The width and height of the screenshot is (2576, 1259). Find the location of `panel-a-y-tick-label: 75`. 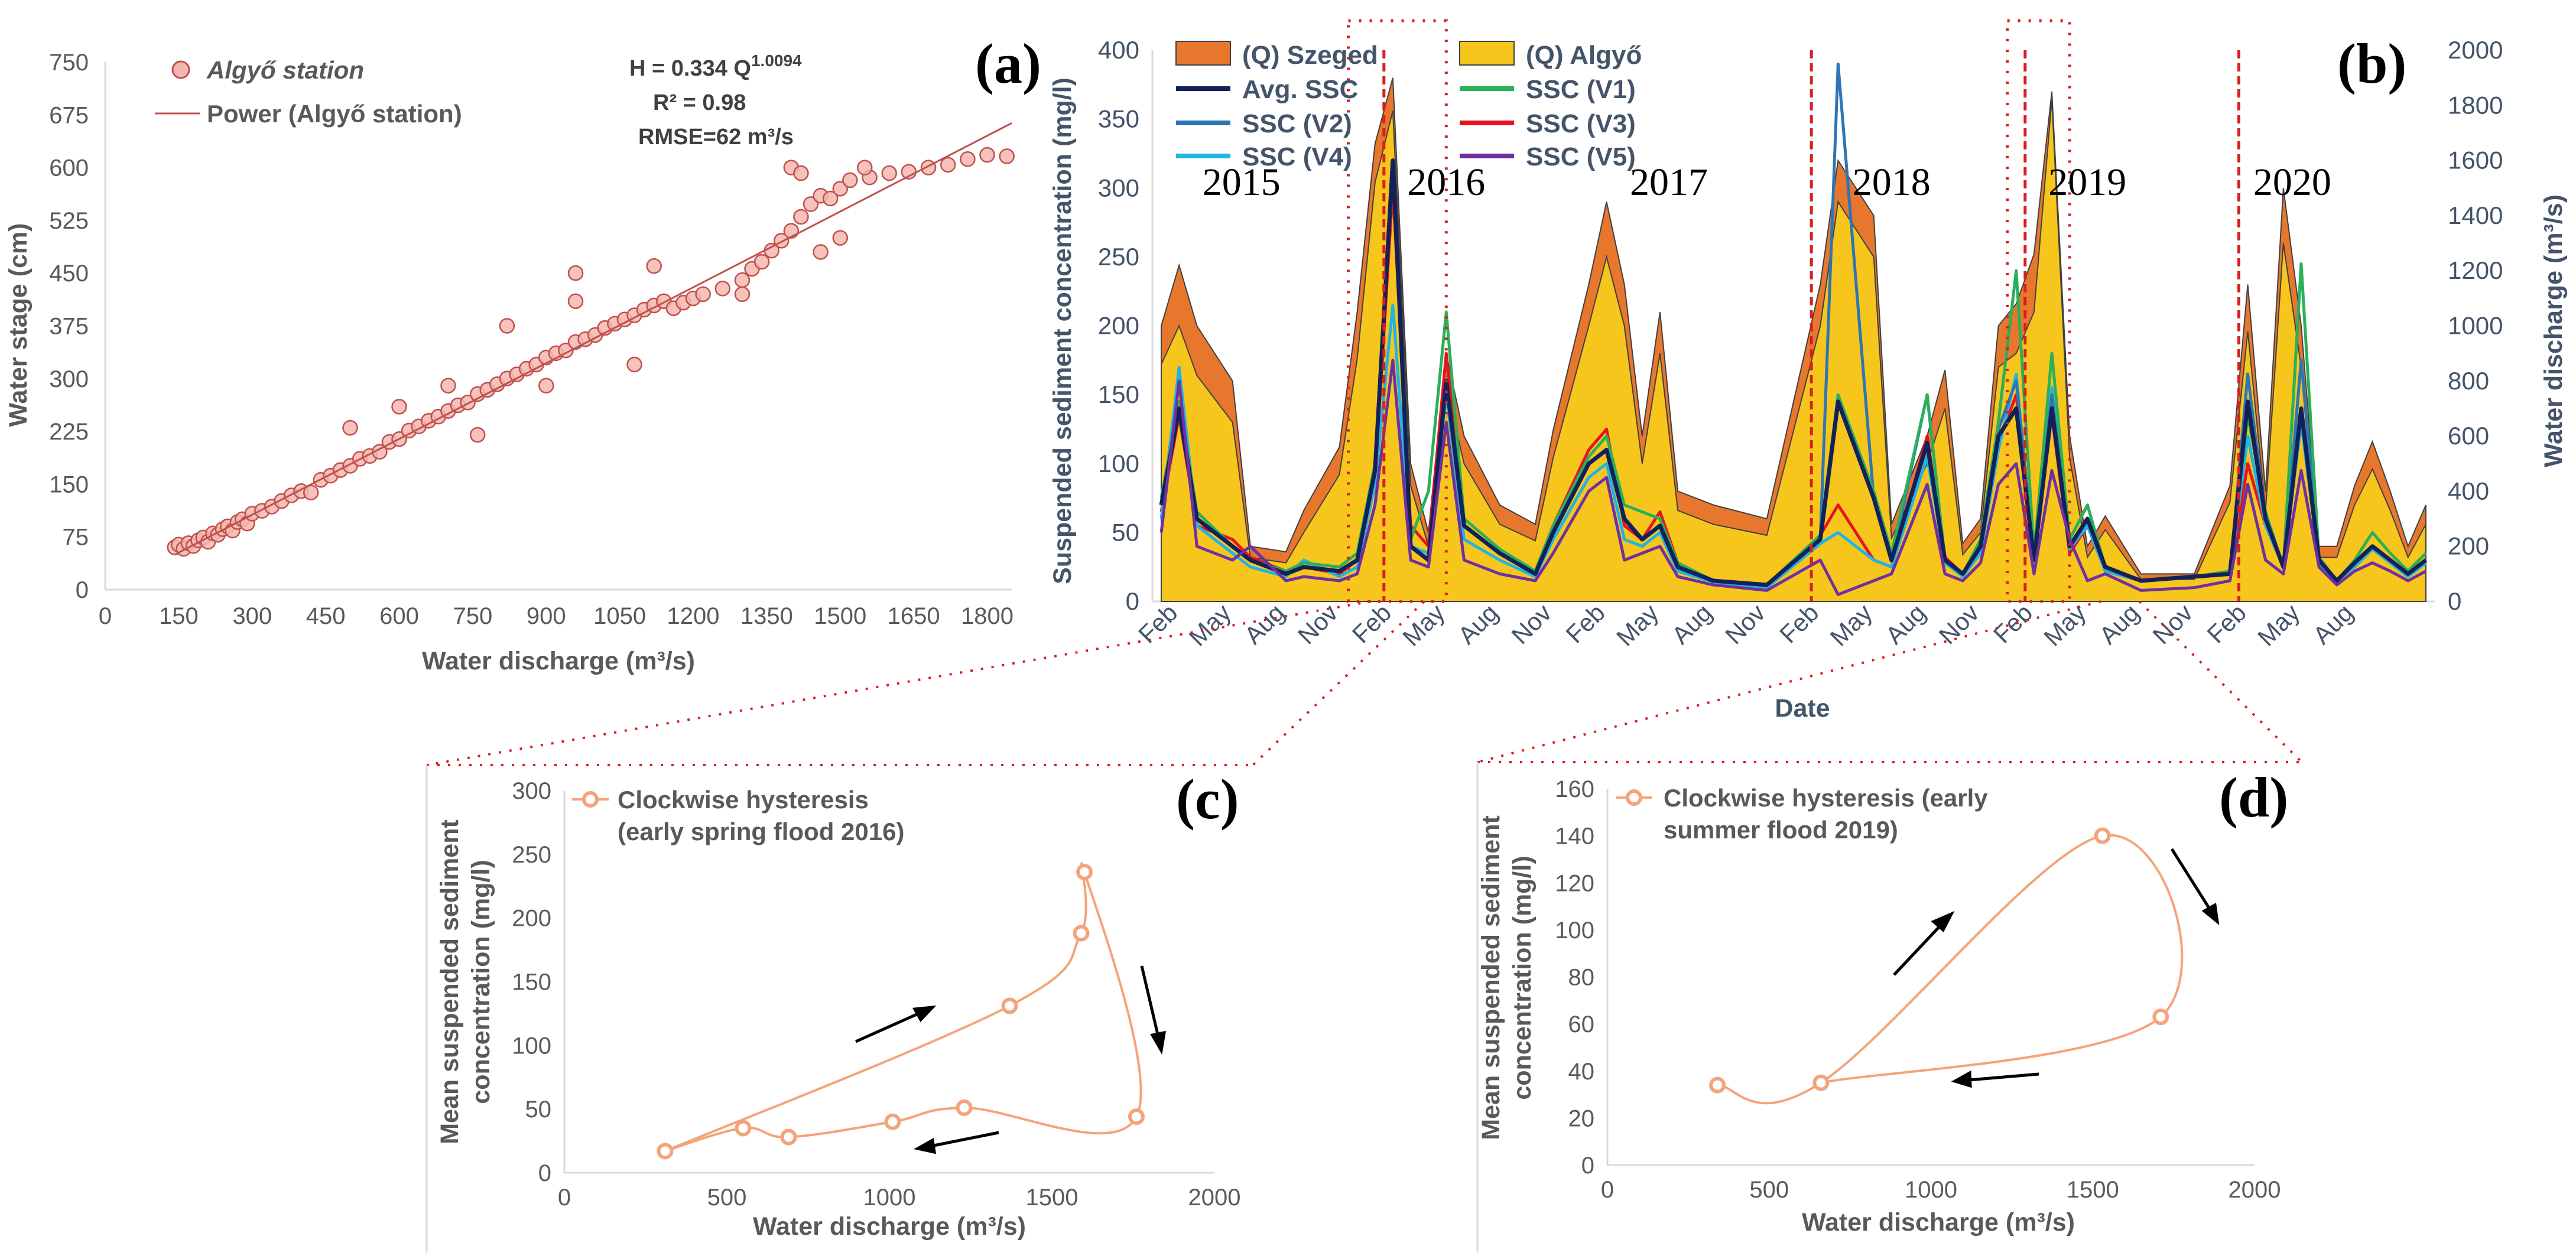

panel-a-y-tick-label: 75 is located at coordinates (76, 538).